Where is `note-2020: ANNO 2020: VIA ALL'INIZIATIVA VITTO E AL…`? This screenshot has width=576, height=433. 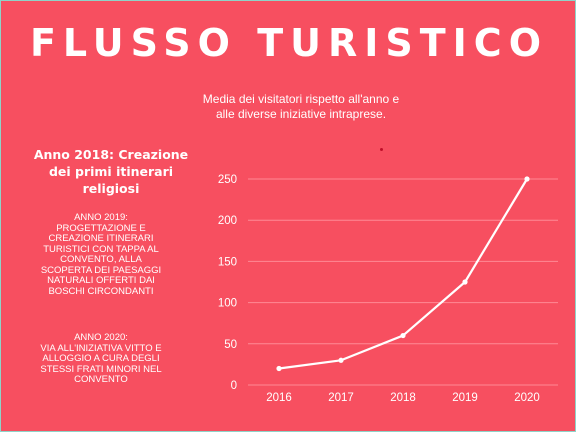
note-2020: ANNO 2020: VIA ALL'INIZIATIVA VITTO E AL… is located at coordinates (101, 358).